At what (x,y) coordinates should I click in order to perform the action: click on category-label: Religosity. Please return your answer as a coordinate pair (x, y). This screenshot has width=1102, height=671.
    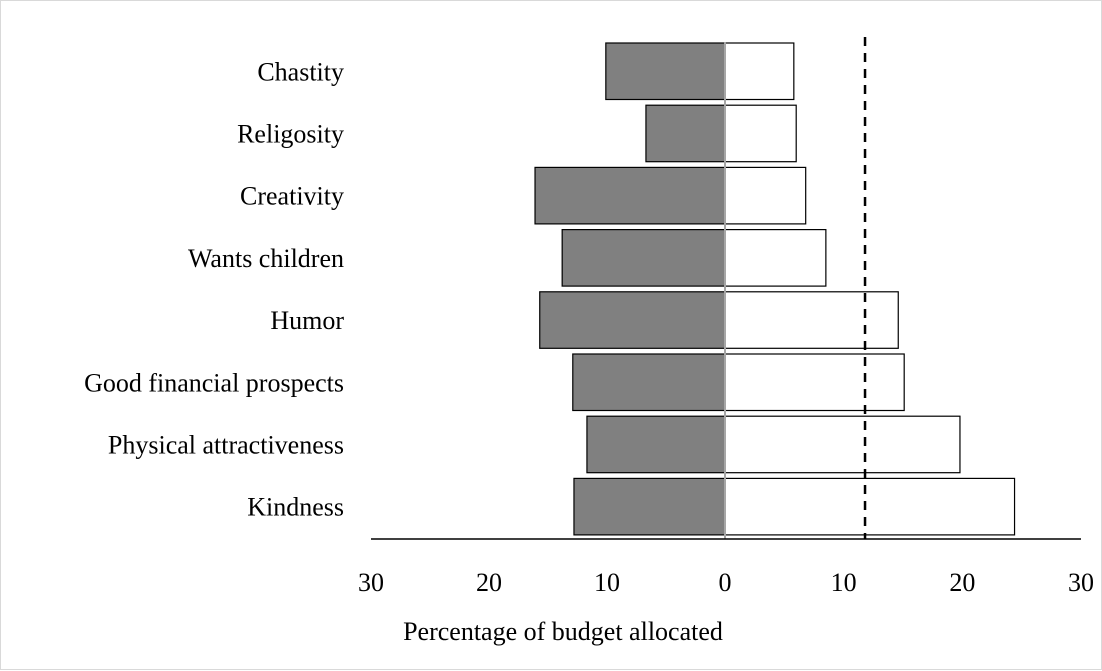
    Looking at the image, I should click on (290, 133).